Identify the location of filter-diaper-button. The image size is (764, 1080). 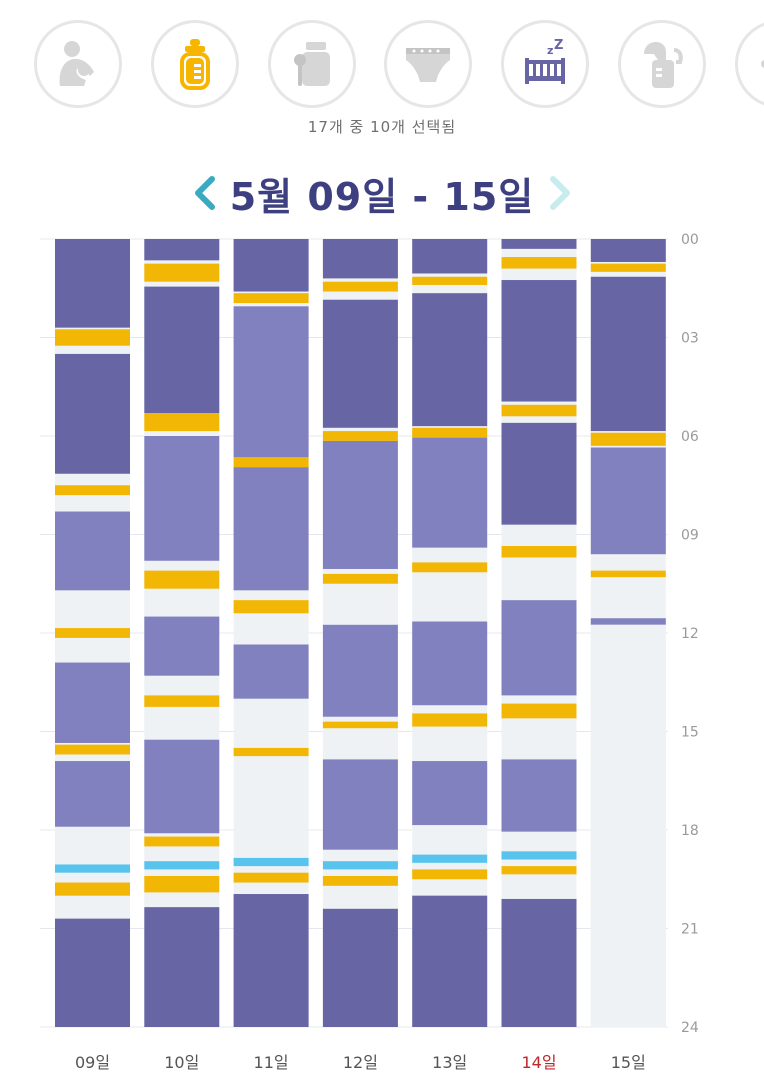
(428, 64).